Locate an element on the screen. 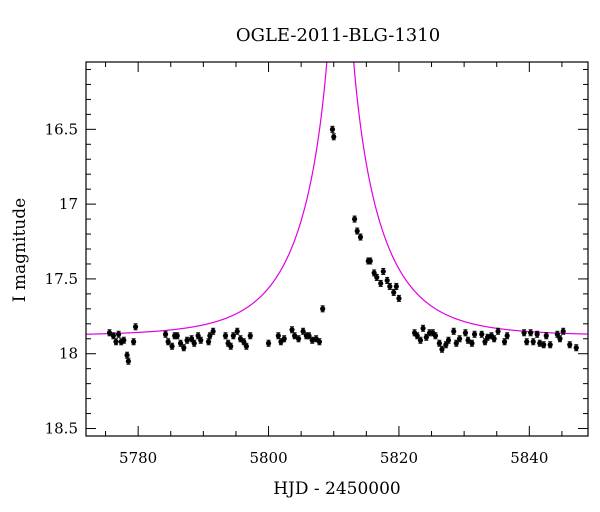  x-tick-label: 5800 is located at coordinates (268, 458).